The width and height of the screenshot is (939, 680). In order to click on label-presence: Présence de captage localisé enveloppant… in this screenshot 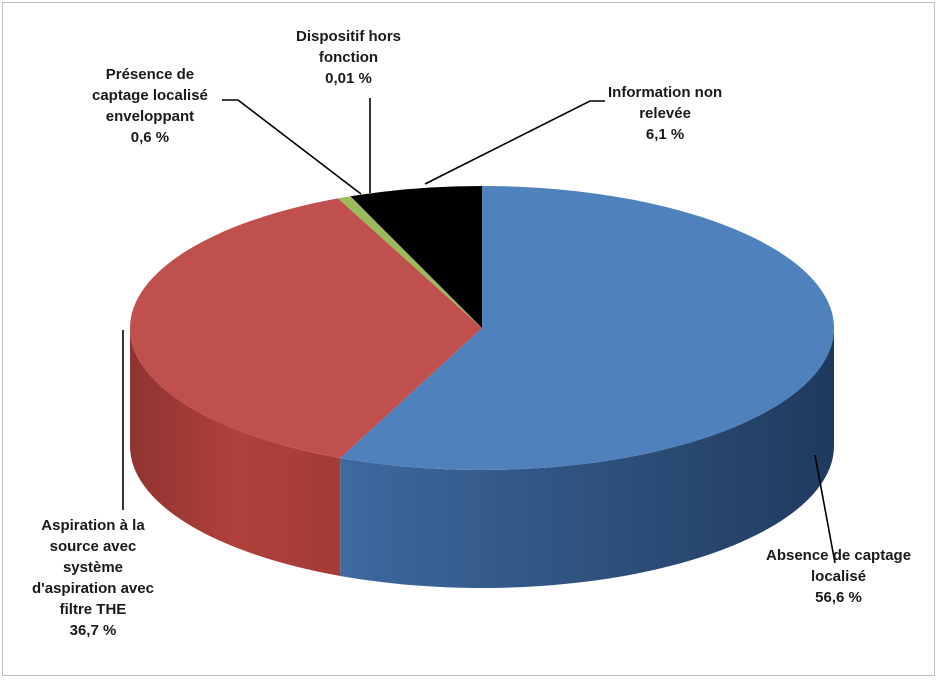, I will do `click(150, 106)`.